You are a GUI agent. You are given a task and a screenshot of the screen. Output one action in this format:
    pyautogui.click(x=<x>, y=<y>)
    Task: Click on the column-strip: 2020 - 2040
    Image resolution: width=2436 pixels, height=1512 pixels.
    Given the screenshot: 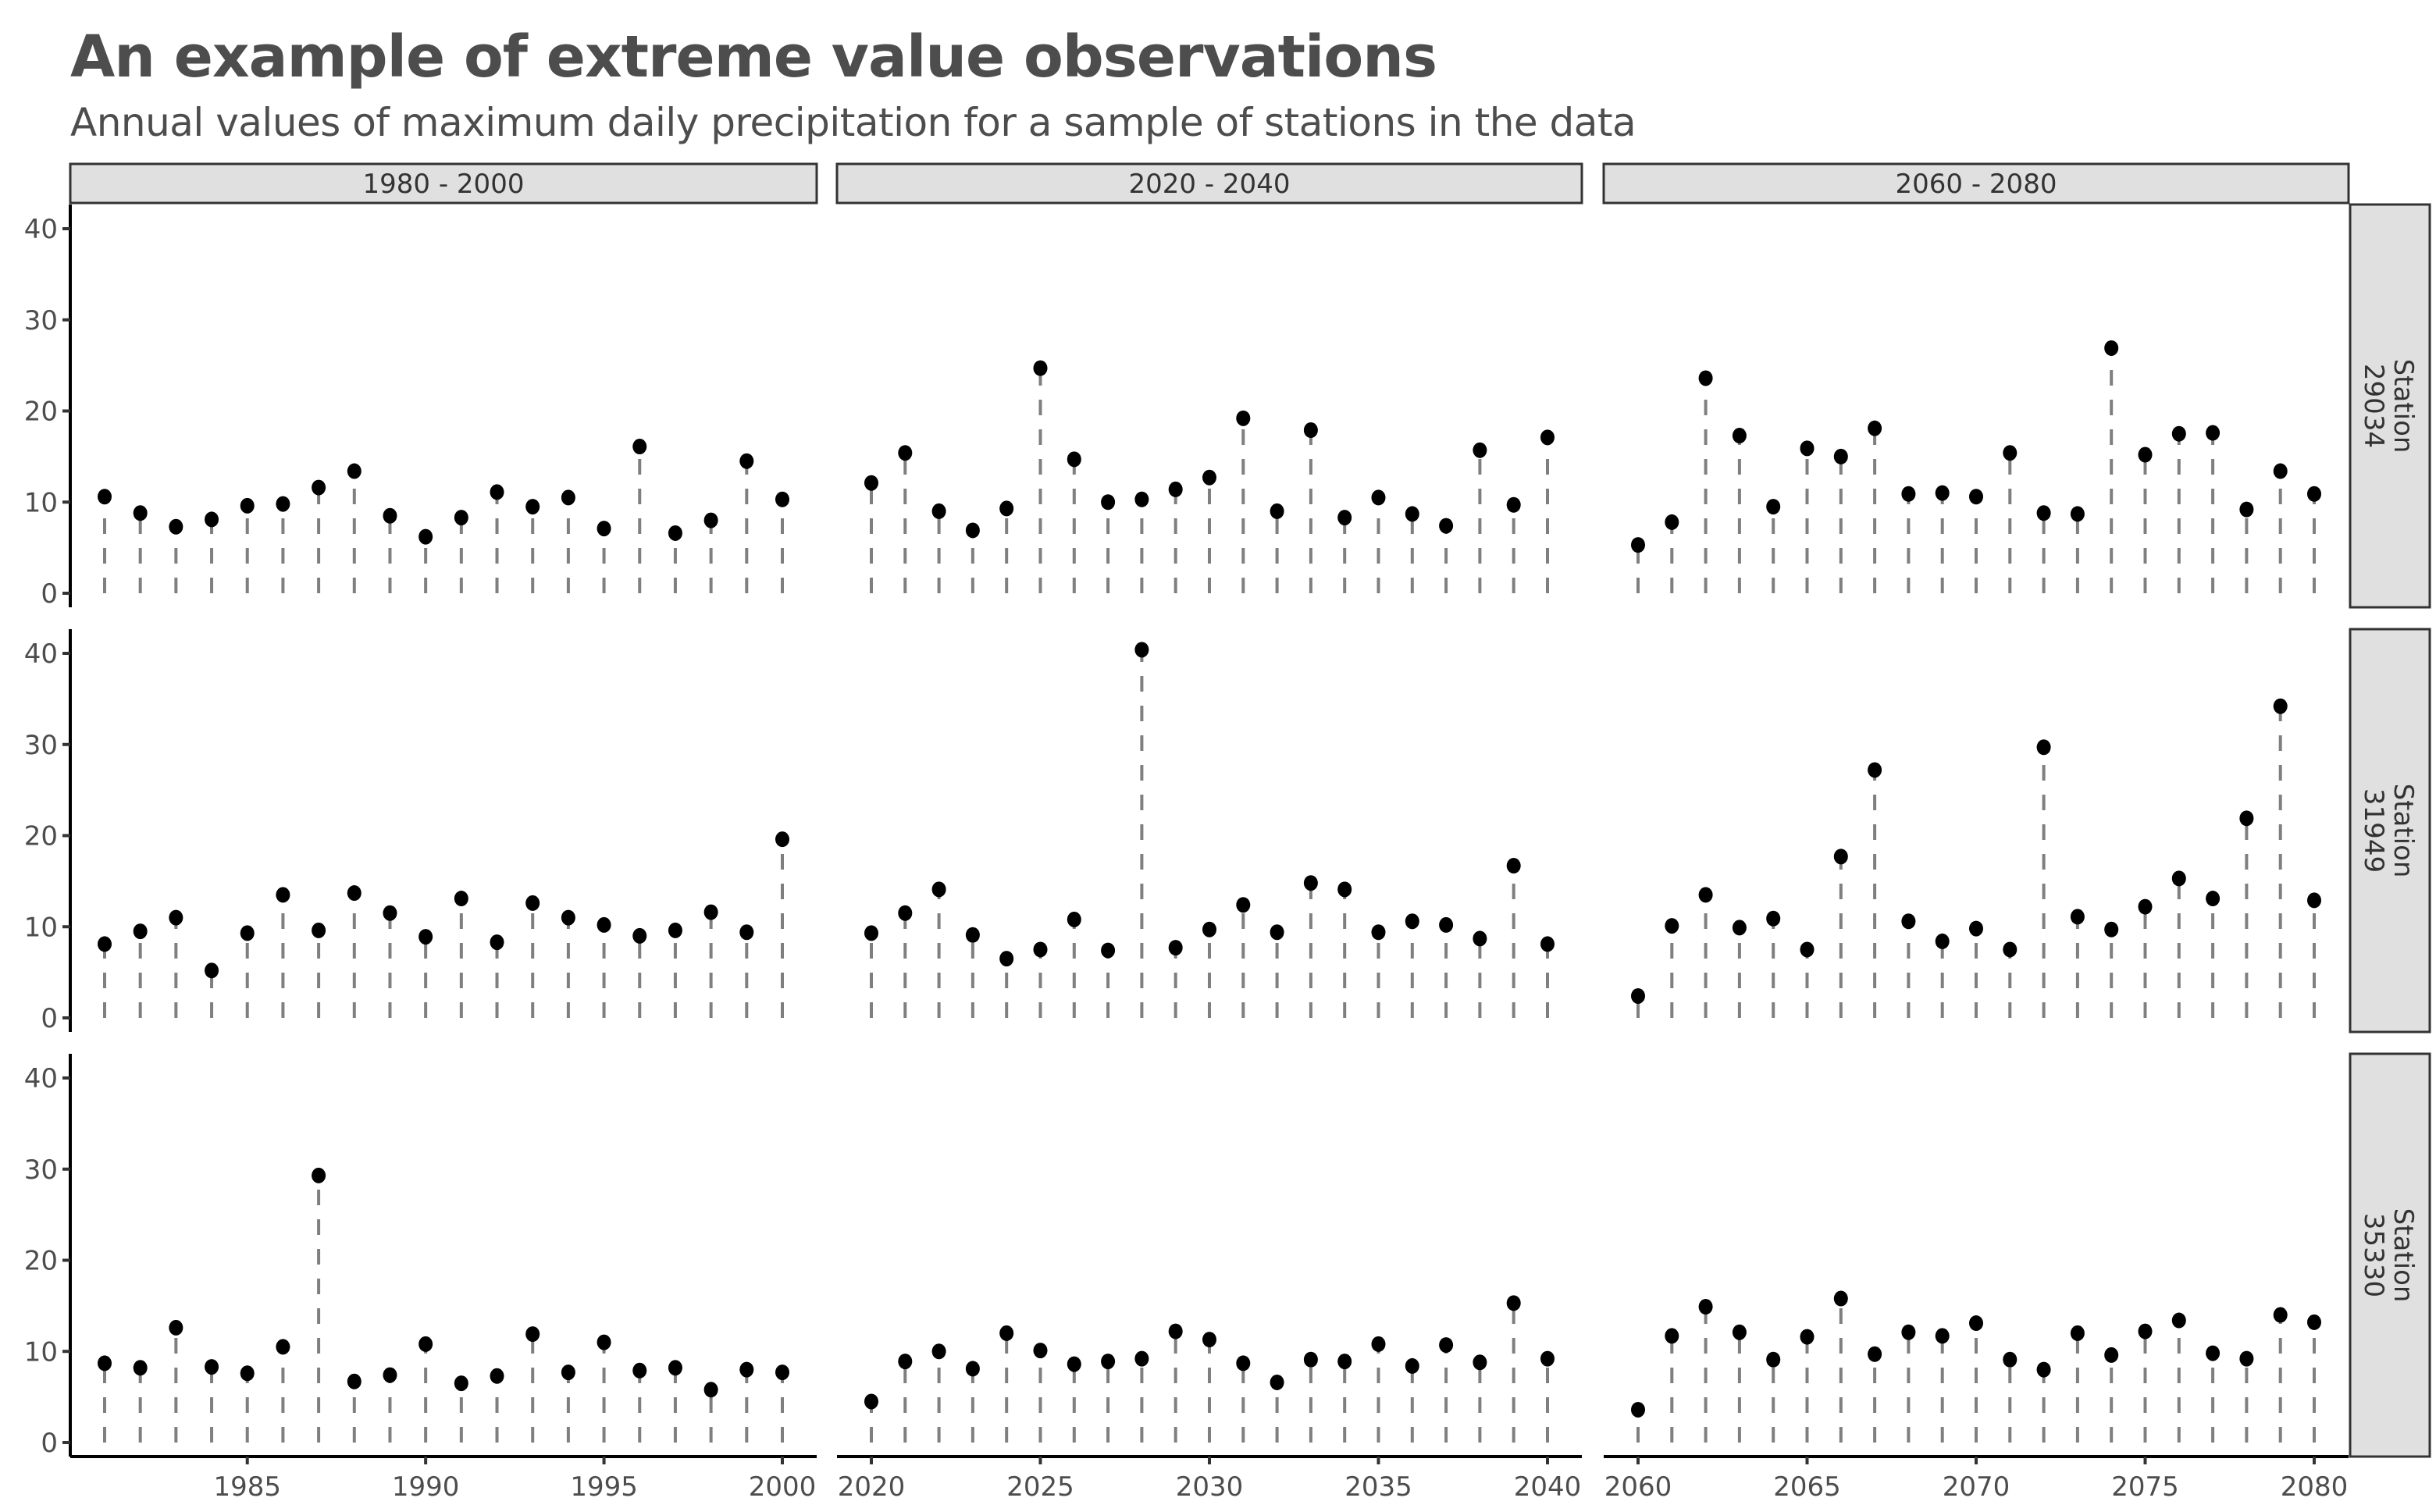 What is the action you would take?
    pyautogui.click(x=1209, y=183)
    